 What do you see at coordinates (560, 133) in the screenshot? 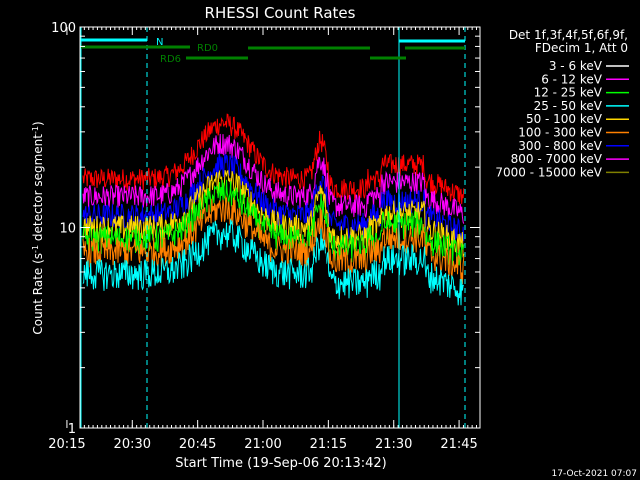
I see `legend-label: 100 - 300 keV` at bounding box center [560, 133].